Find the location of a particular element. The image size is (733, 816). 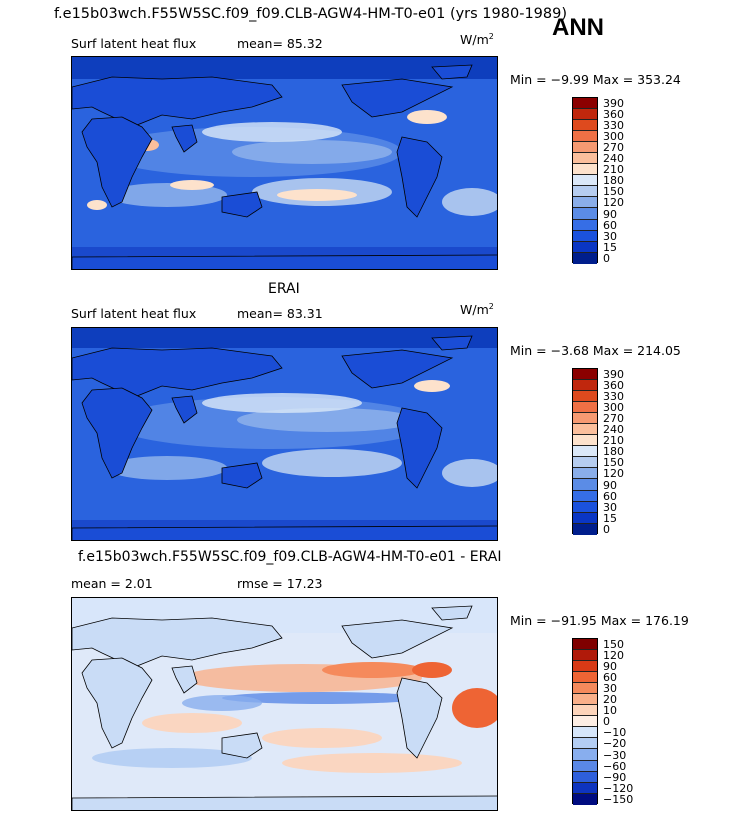

colorbar-tick-label: 10 is located at coordinates (610, 711).